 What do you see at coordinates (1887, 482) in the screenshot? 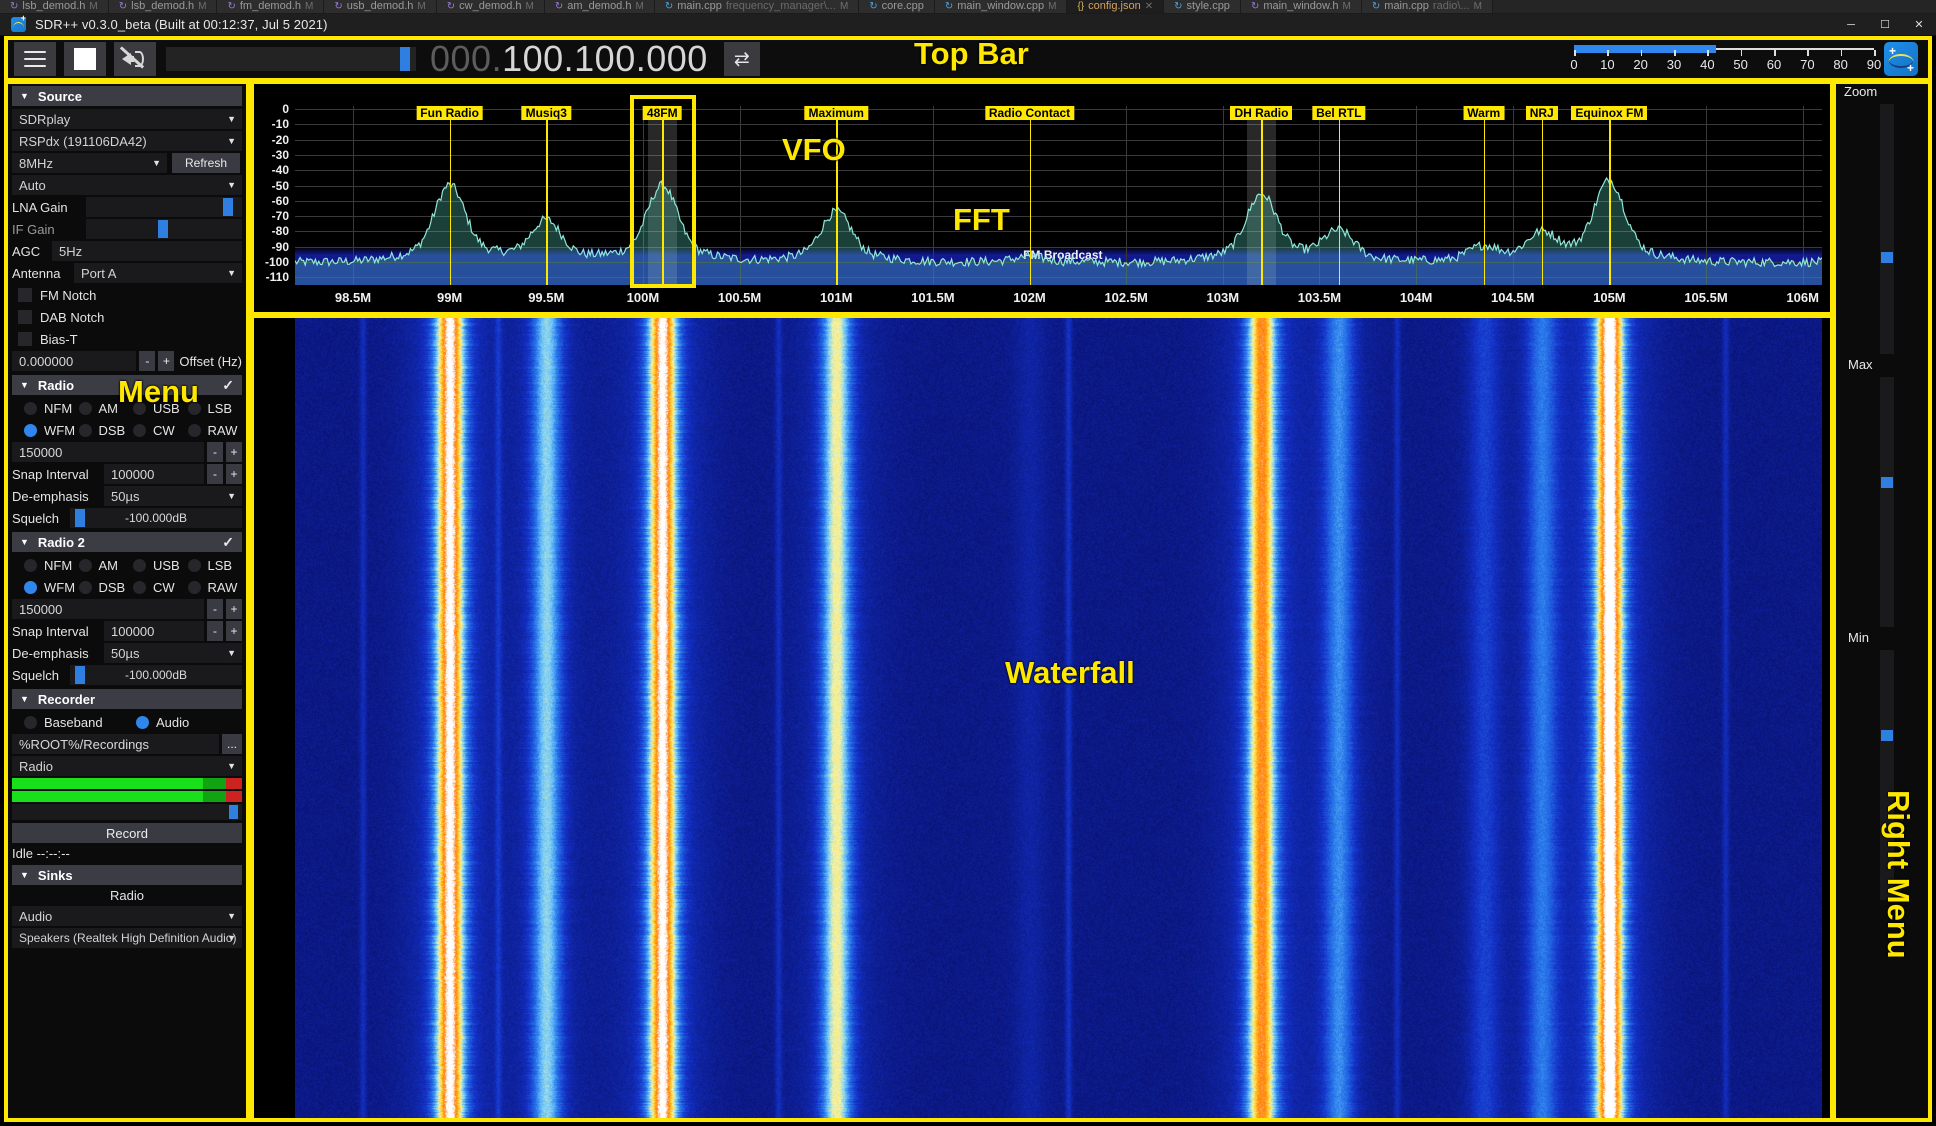
I see `max-level-knob` at bounding box center [1887, 482].